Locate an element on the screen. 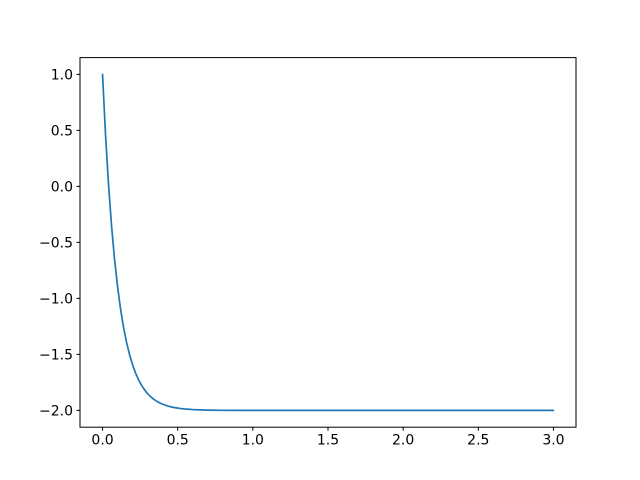 The height and width of the screenshot is (480, 640). x-tick-label: 1.0 is located at coordinates (253, 441).